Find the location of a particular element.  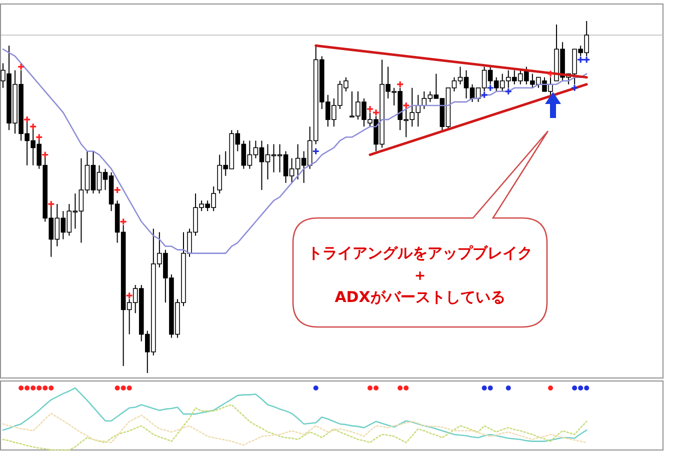

annotation: ADXがバーストしている is located at coordinates (420, 297).